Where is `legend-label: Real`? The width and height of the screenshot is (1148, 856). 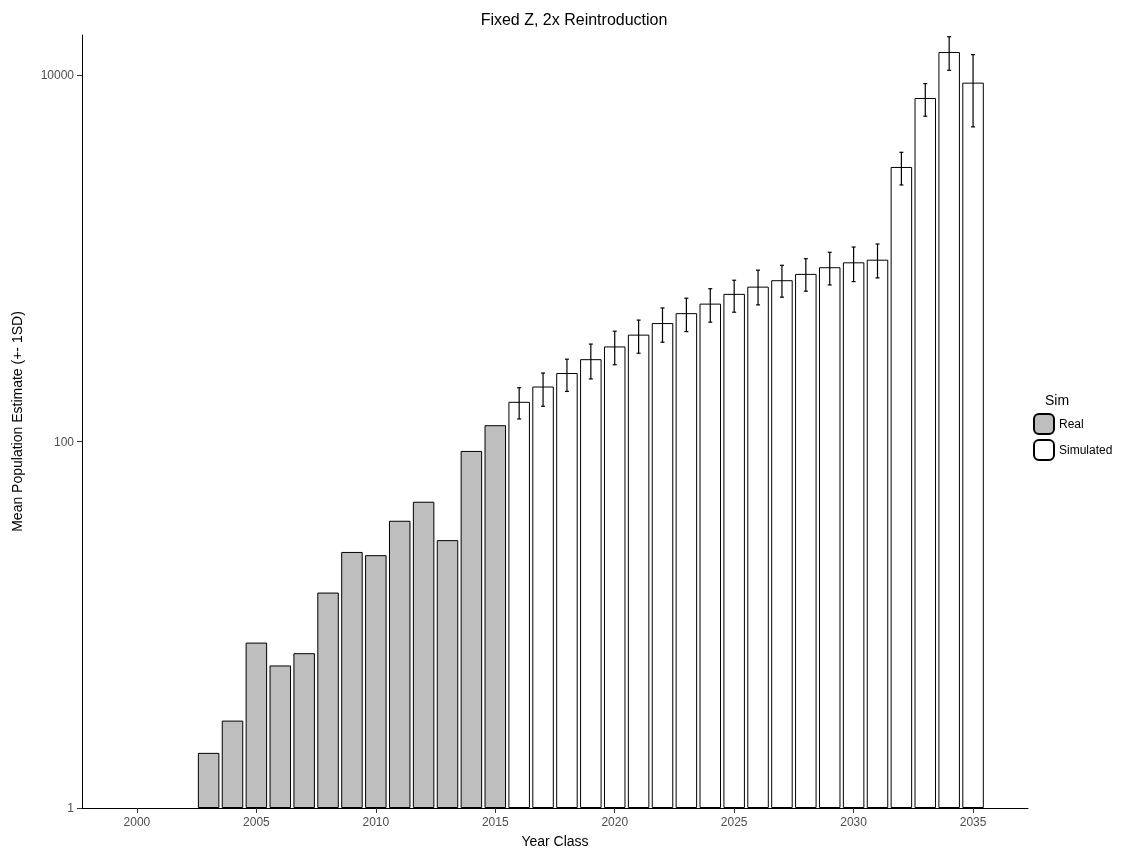 legend-label: Real is located at coordinates (1071, 424).